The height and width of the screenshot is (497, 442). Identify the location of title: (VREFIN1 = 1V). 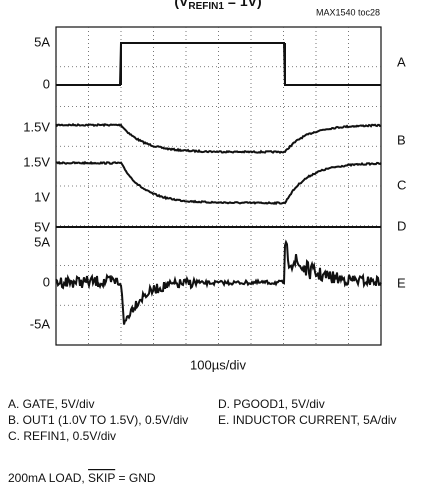
(217, 6).